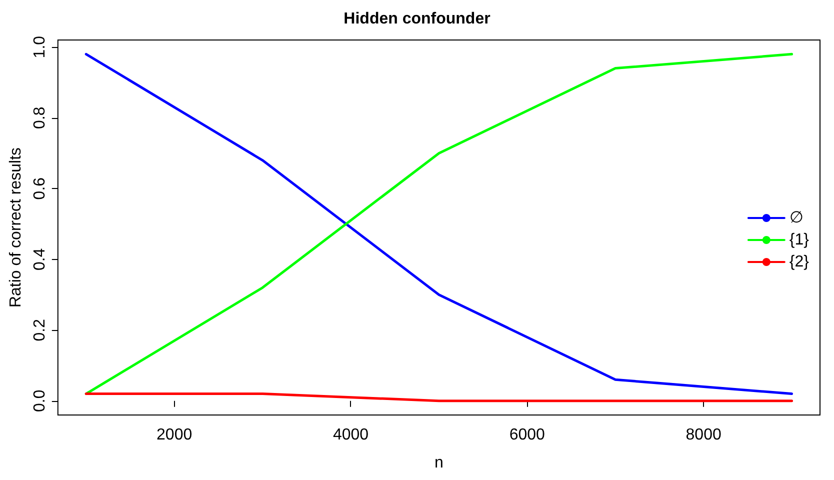 The image size is (834, 480). I want to click on y-tick-label: 1.0, so click(39, 47).